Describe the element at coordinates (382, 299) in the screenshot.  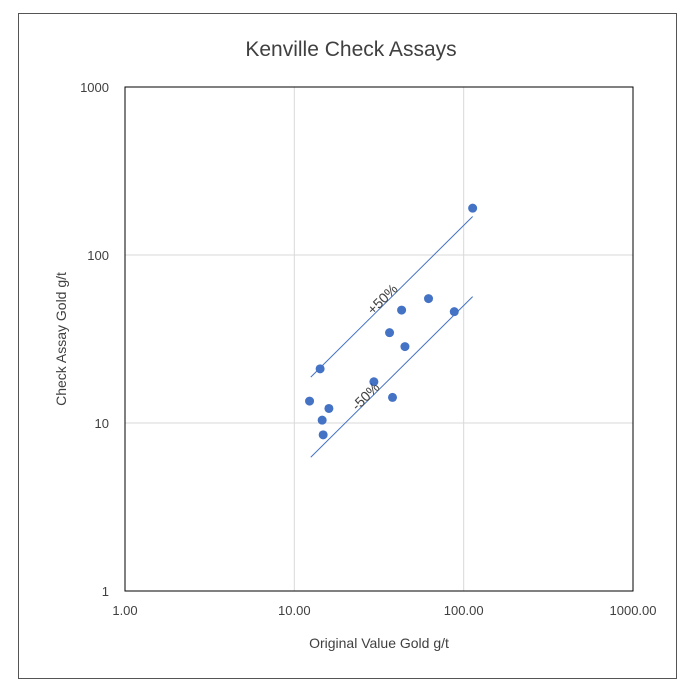
I see `reference-line-label: +50%` at that location.